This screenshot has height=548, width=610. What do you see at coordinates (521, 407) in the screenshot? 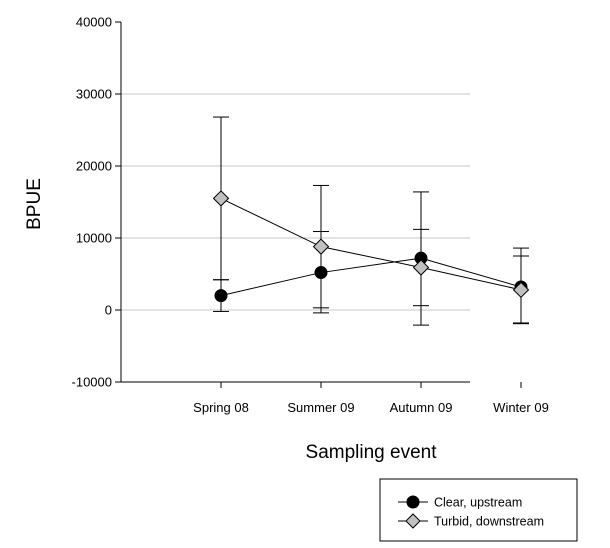
I see `x-tick-label: Winter 09` at bounding box center [521, 407].